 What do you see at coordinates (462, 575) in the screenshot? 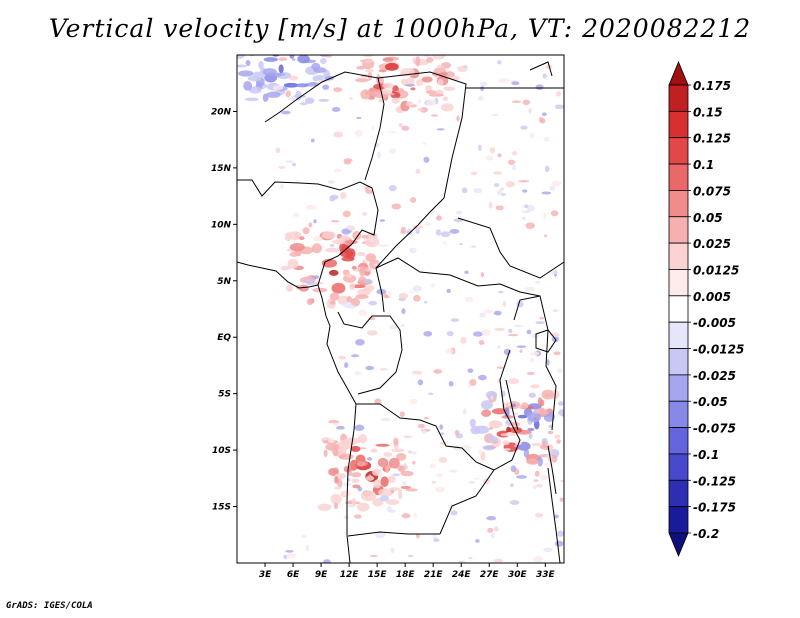
I see `x-tick-label: 24E` at bounding box center [462, 575].